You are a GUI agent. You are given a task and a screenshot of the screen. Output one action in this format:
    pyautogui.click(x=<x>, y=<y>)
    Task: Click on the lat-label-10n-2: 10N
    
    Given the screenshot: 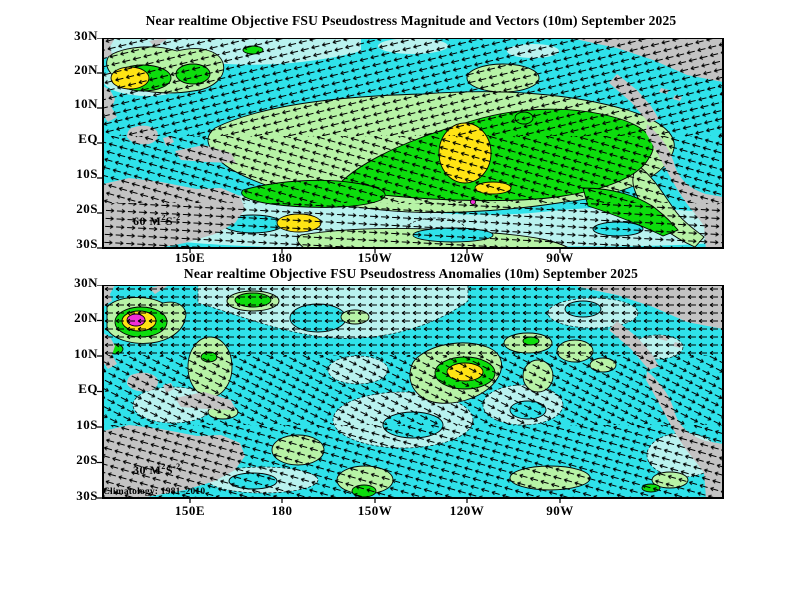 What is the action you would take?
    pyautogui.click(x=86, y=353)
    